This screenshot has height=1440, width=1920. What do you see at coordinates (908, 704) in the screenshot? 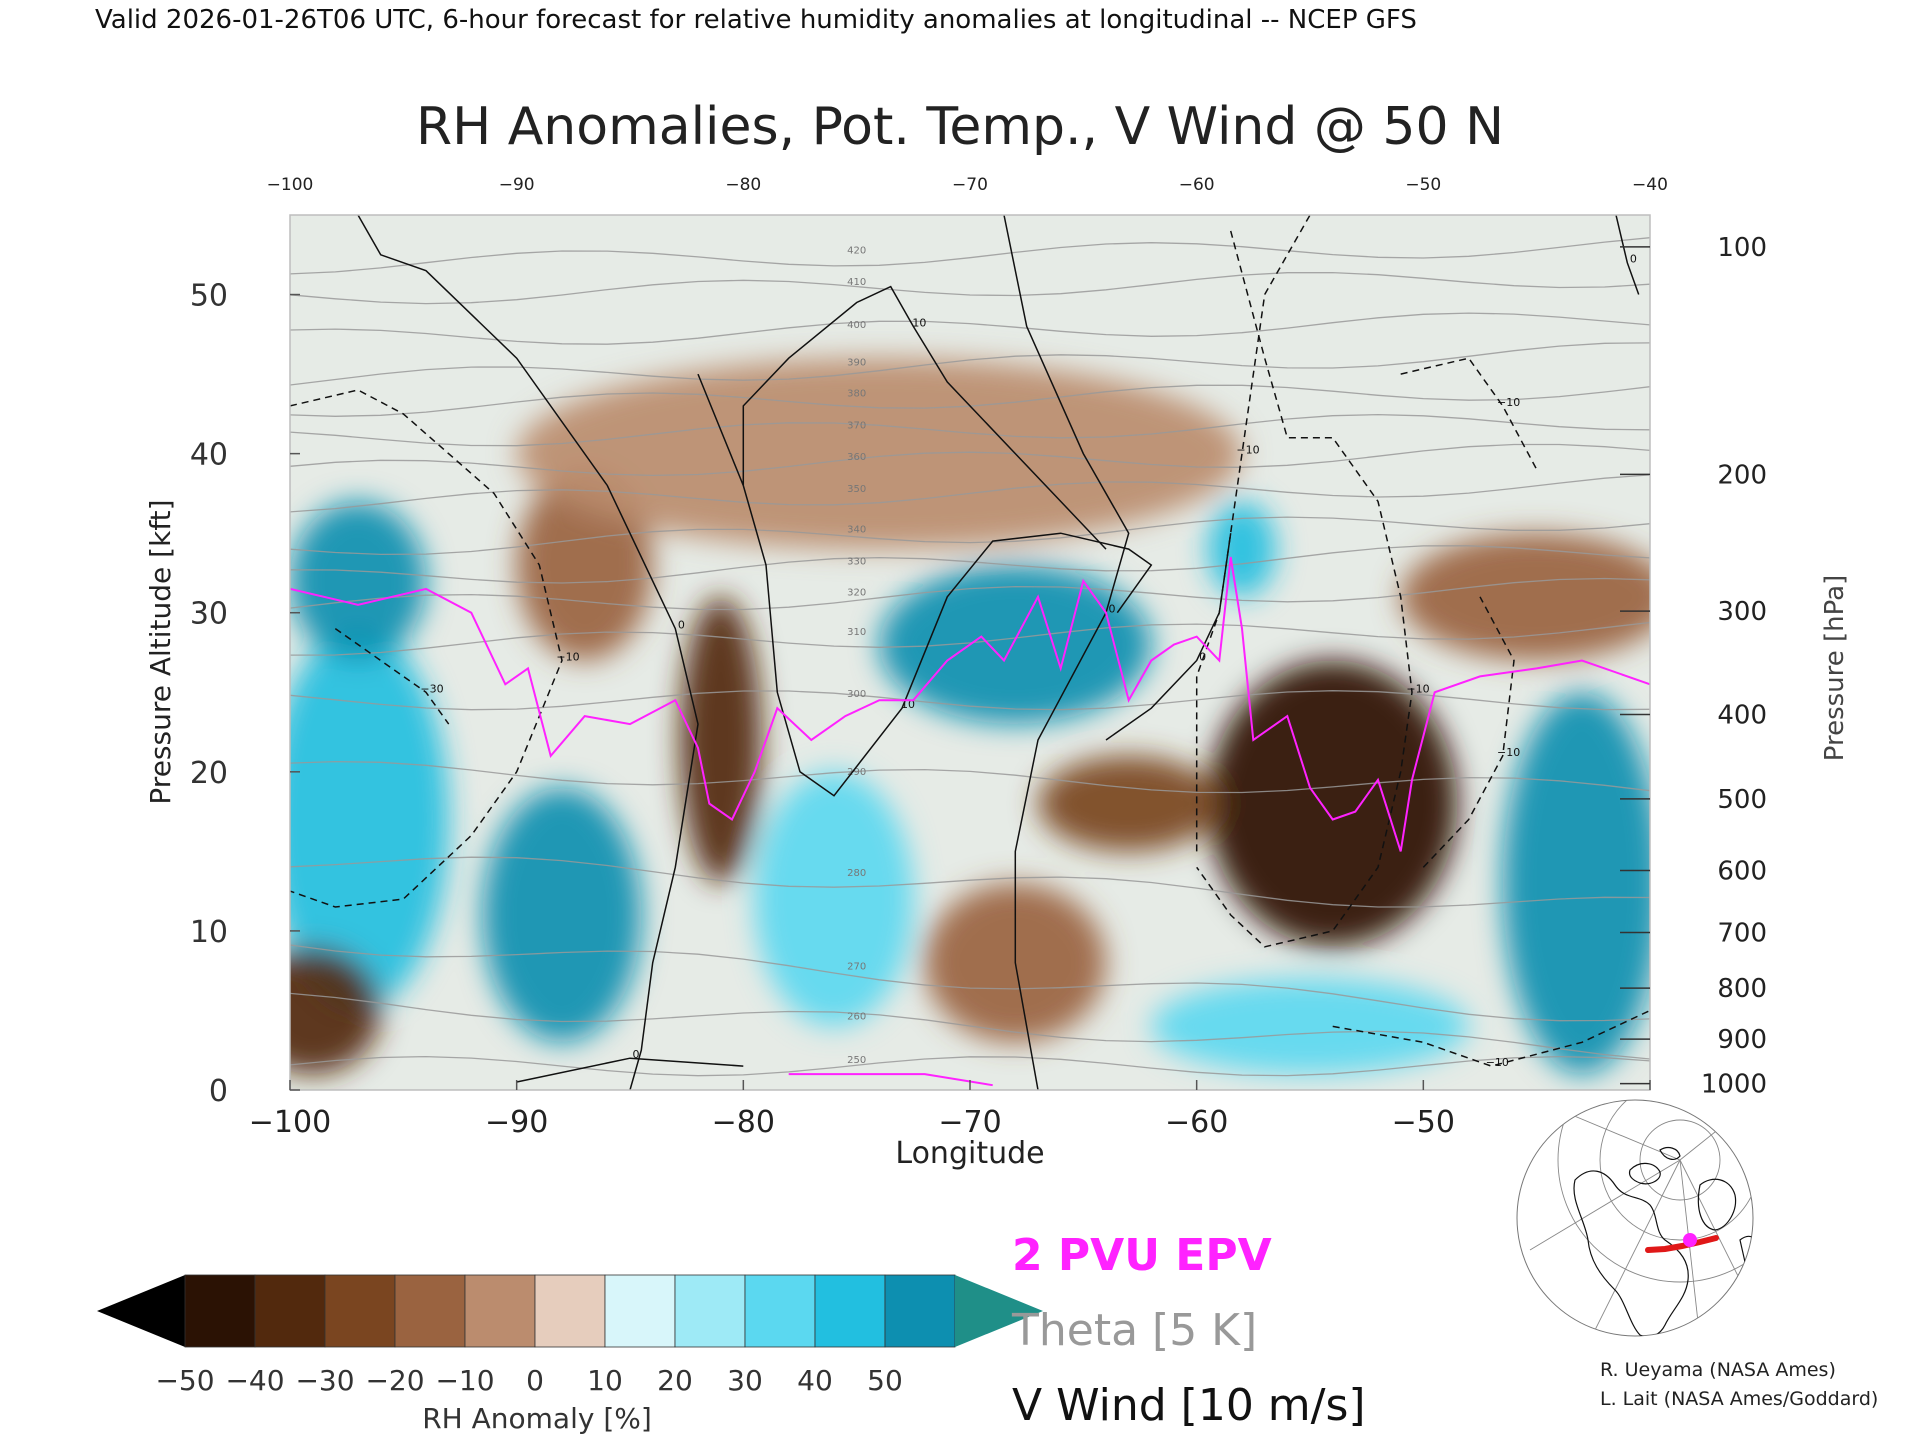
I see `v-wind-contour-label: 10` at bounding box center [908, 704].